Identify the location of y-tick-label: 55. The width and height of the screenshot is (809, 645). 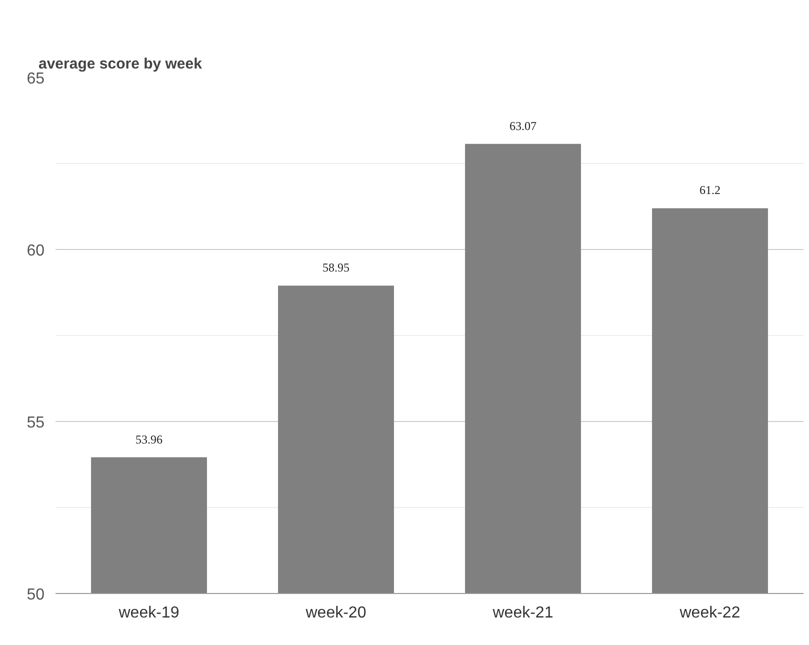
(35, 423).